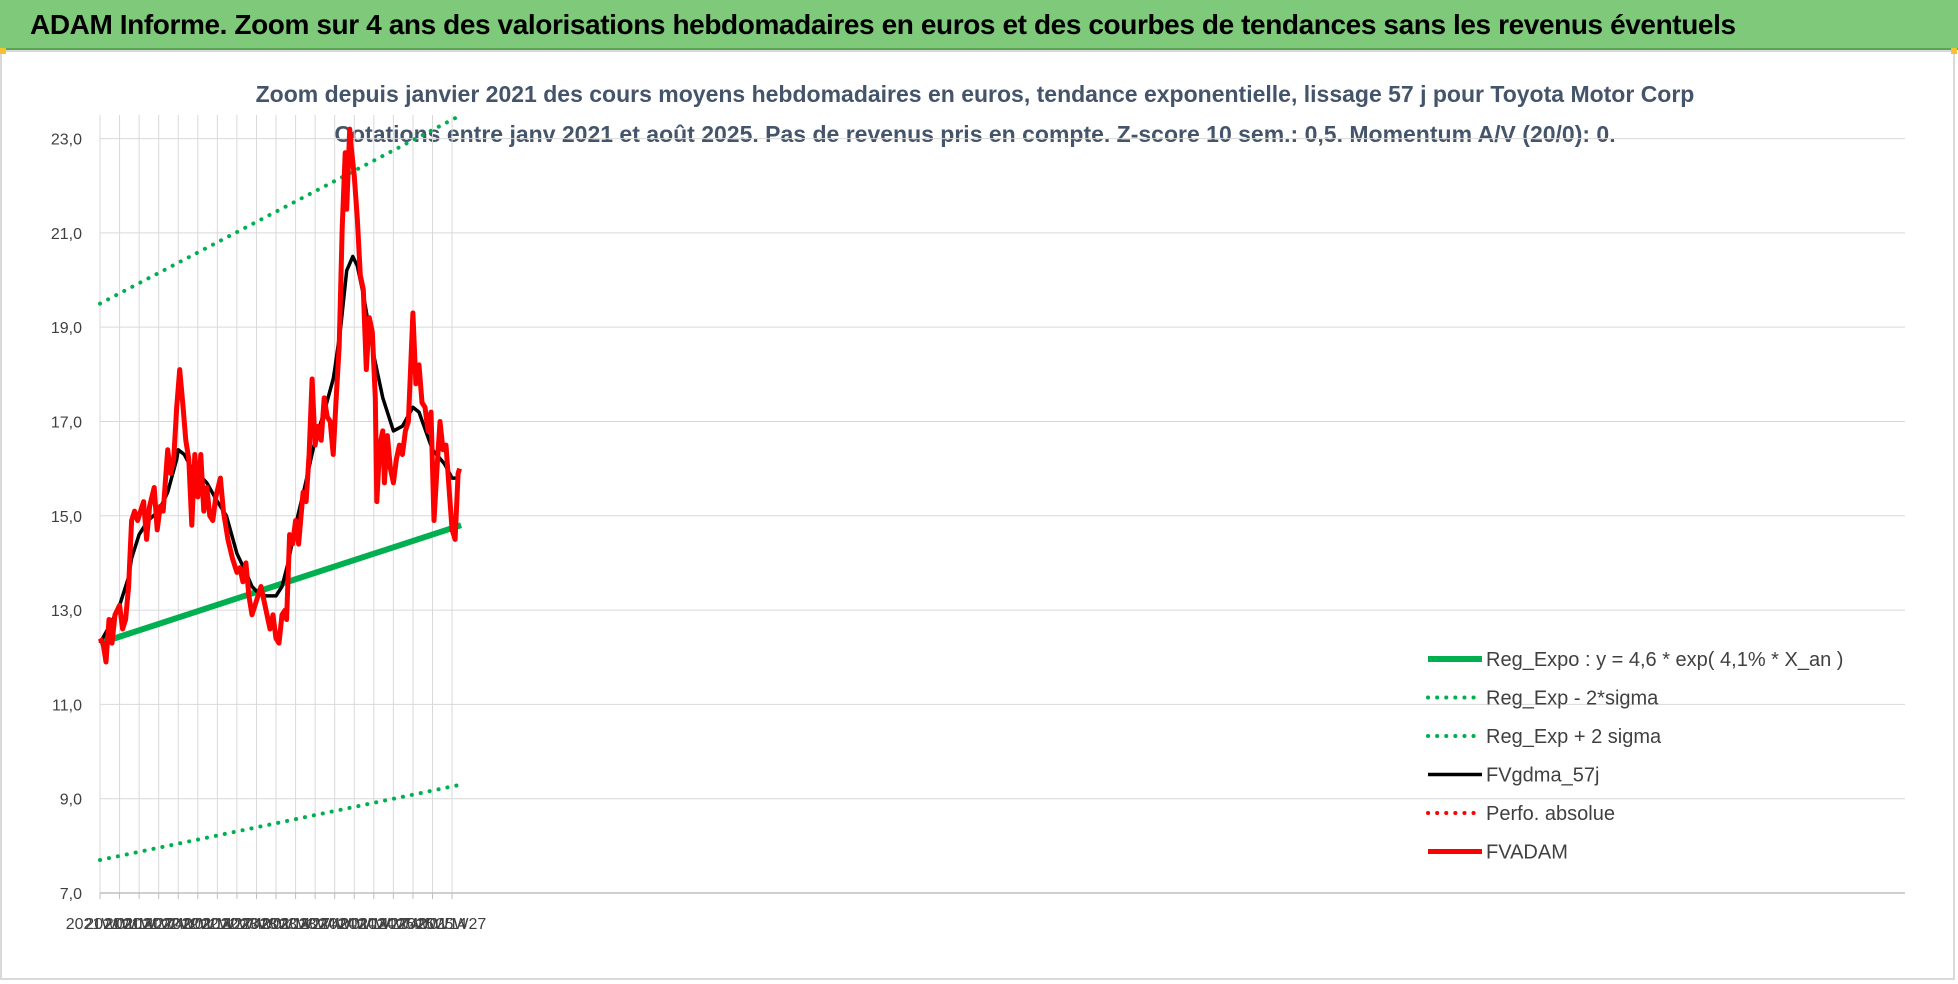  I want to click on series-group, so click(280, 487).